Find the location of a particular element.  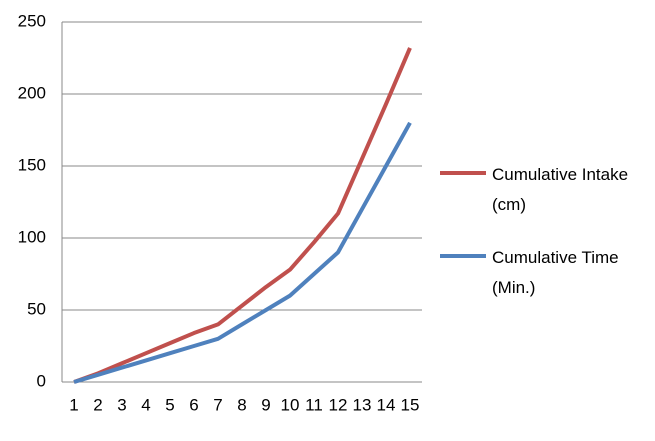

legend-label: Cumulative Intake (cm) is located at coordinates (560, 189).